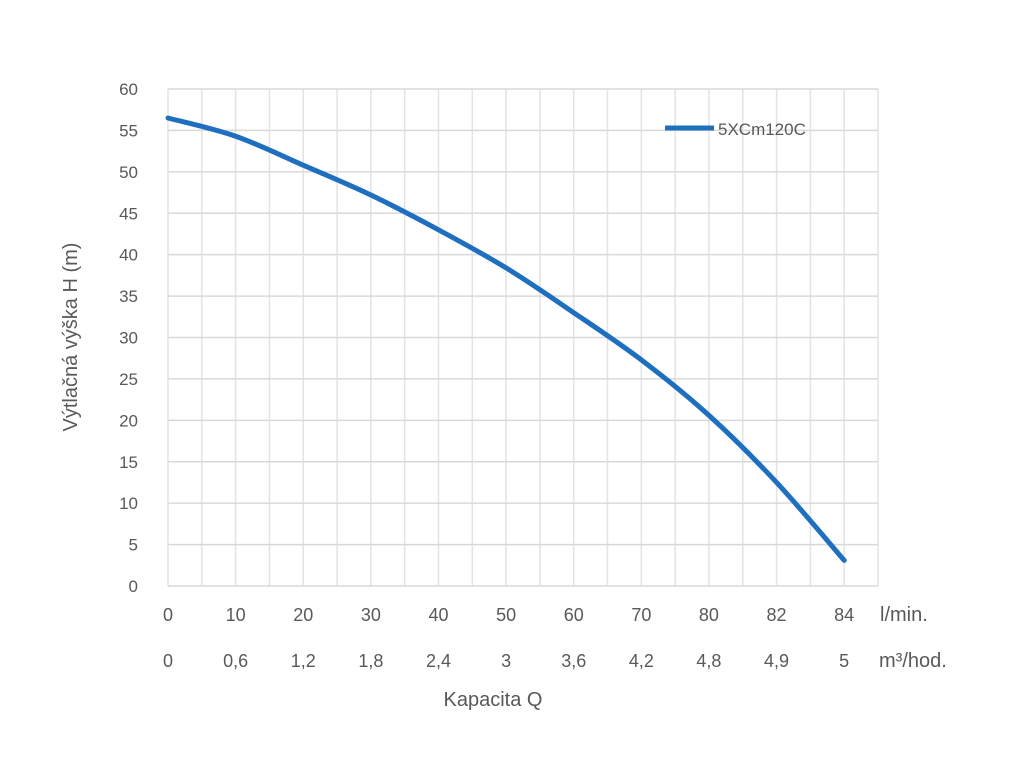 The width and height of the screenshot is (1024, 773). I want to click on y-tick-label: 35, so click(128, 296).